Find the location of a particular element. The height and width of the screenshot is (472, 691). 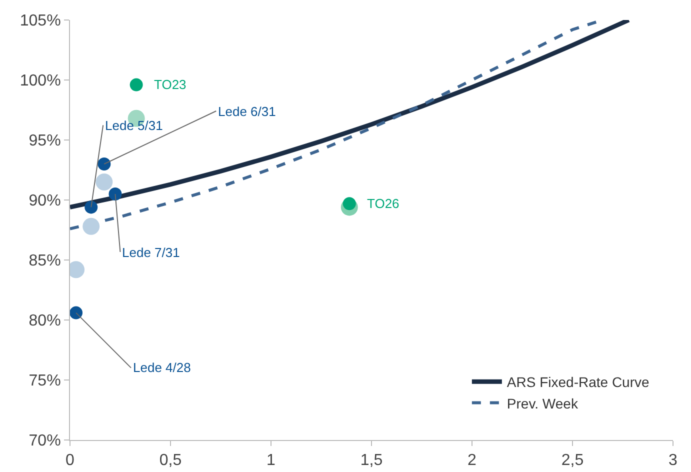

legend-label: ARS Fixed-Rate Curve is located at coordinates (578, 382).